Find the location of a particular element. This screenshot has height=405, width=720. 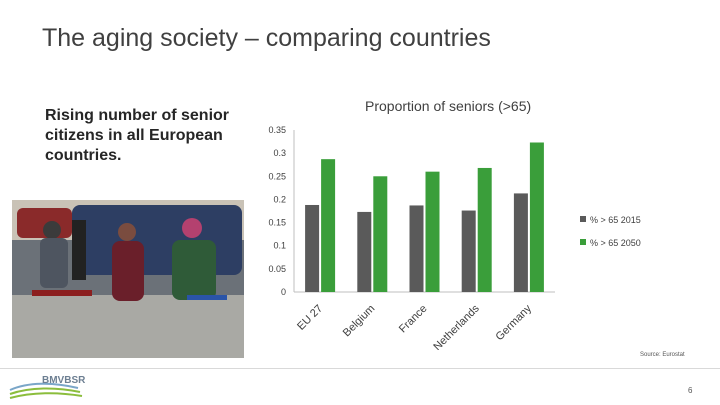

y-tick-label: 0.3 is located at coordinates (279, 153).